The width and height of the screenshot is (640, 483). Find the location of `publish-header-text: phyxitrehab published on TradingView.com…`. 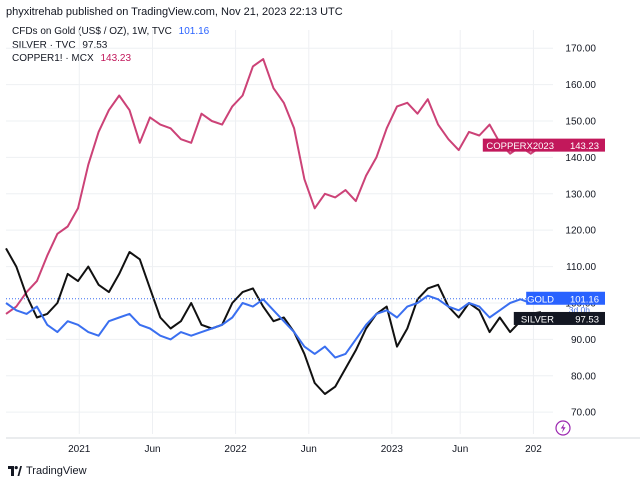

publish-header-text: phyxitrehab published on TradingView.com… is located at coordinates (174, 12).